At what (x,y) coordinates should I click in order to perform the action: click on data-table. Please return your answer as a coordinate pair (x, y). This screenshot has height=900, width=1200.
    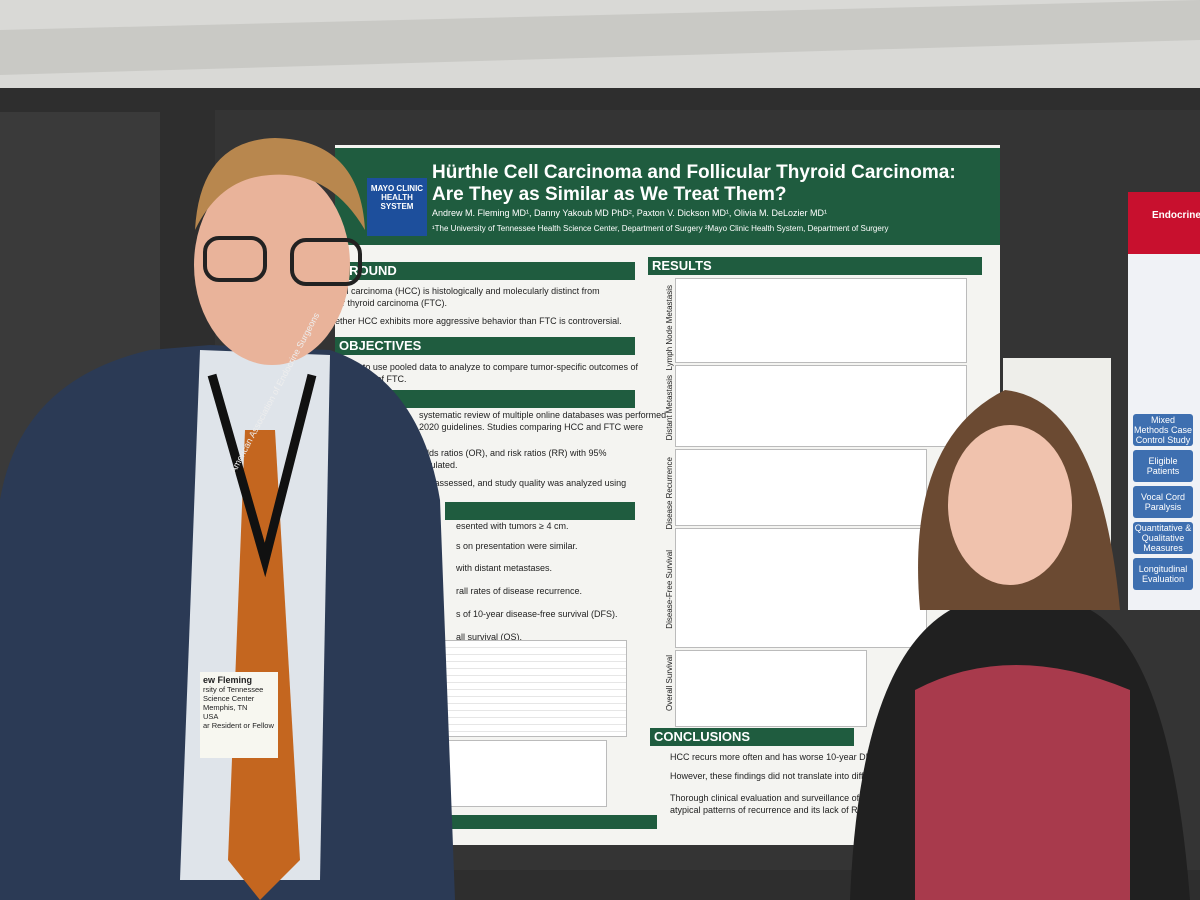
    Looking at the image, I should click on (533, 688).